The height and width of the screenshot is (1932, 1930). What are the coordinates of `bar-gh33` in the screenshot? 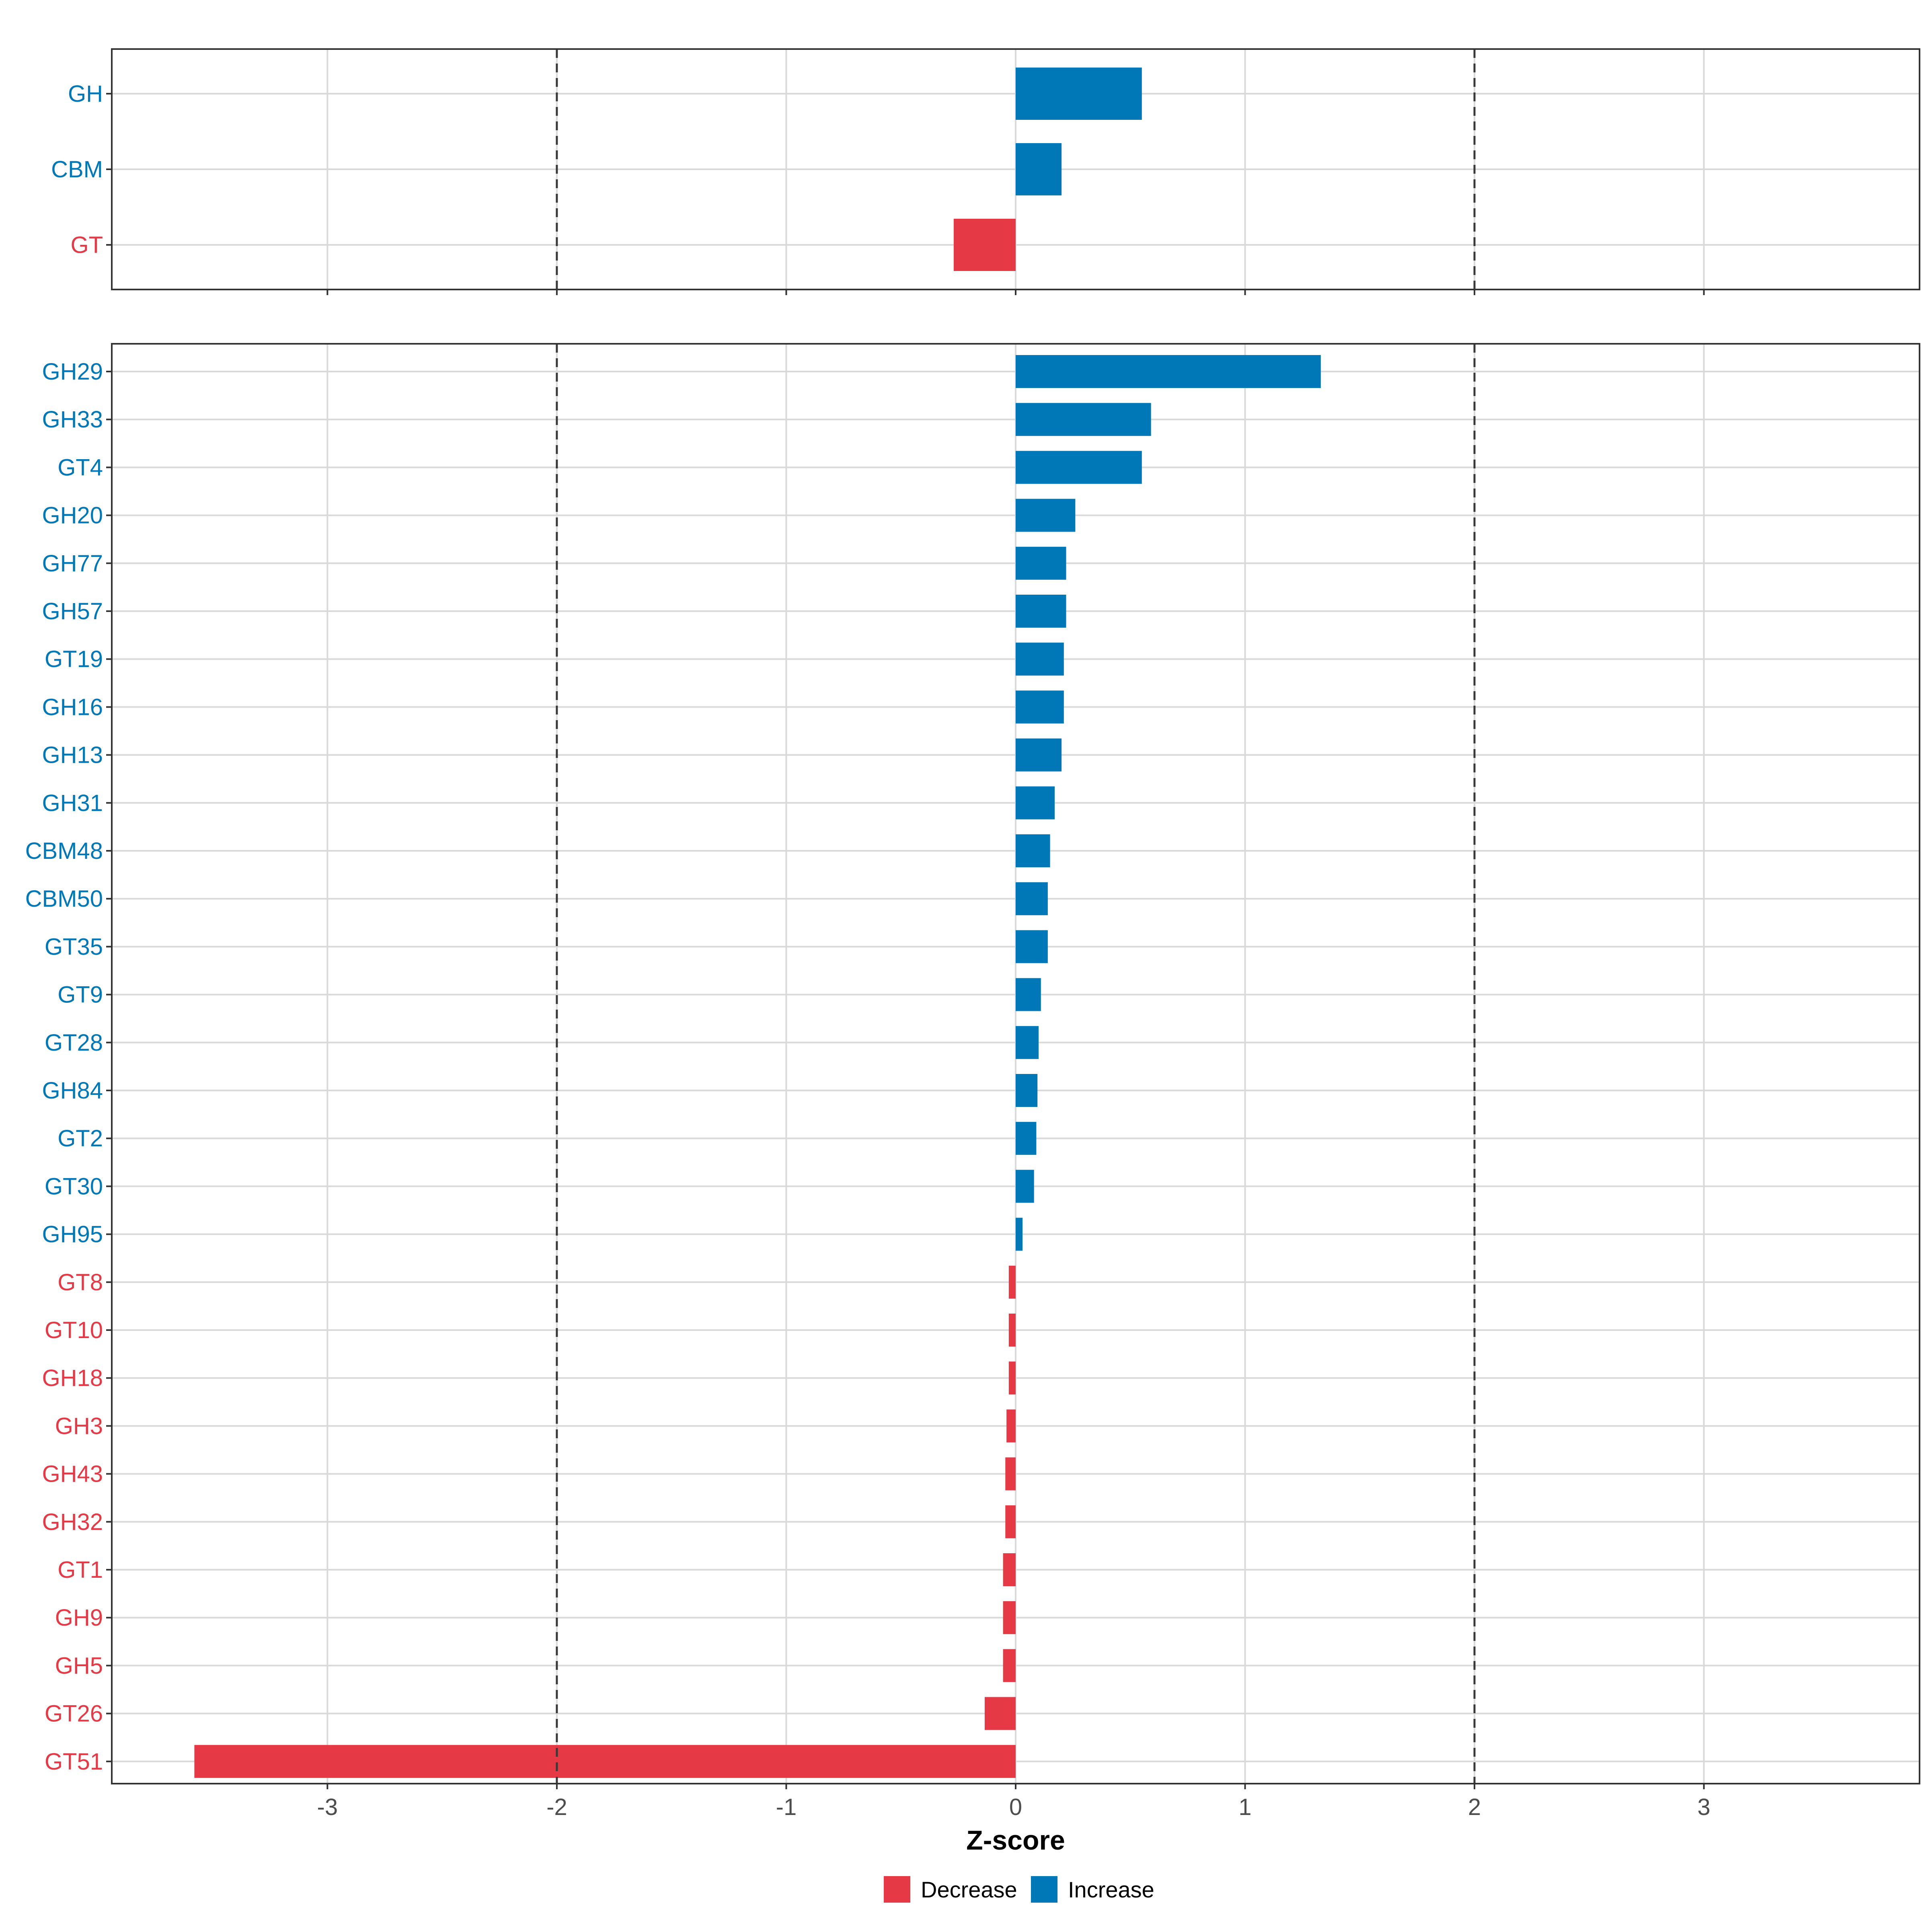 It's located at (1083, 419).